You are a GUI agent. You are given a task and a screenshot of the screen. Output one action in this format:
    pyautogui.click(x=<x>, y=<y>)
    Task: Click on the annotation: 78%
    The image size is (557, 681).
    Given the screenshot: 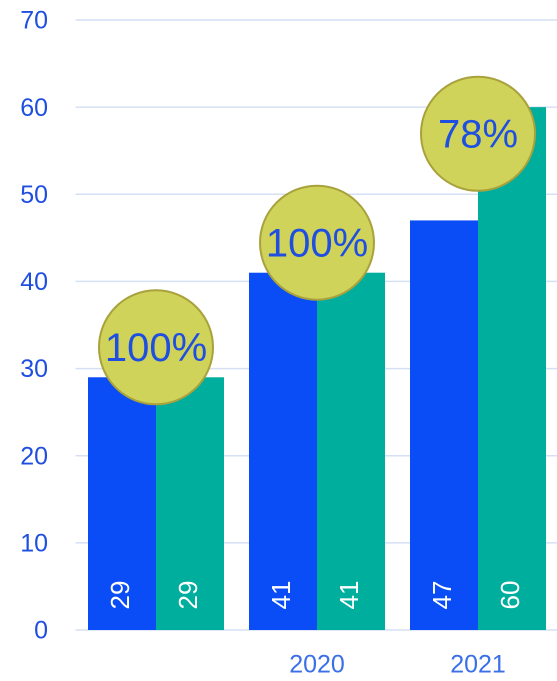 What is the action you would take?
    pyautogui.click(x=478, y=134)
    